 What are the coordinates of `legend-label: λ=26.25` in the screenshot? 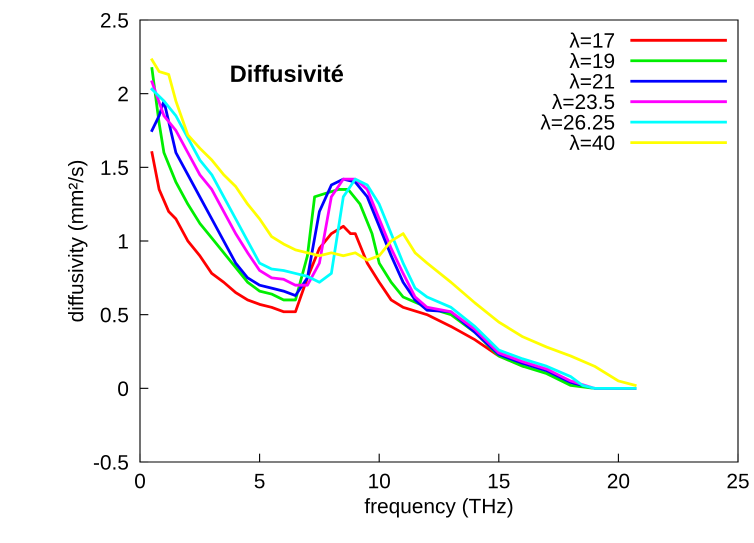 It's located at (577, 122).